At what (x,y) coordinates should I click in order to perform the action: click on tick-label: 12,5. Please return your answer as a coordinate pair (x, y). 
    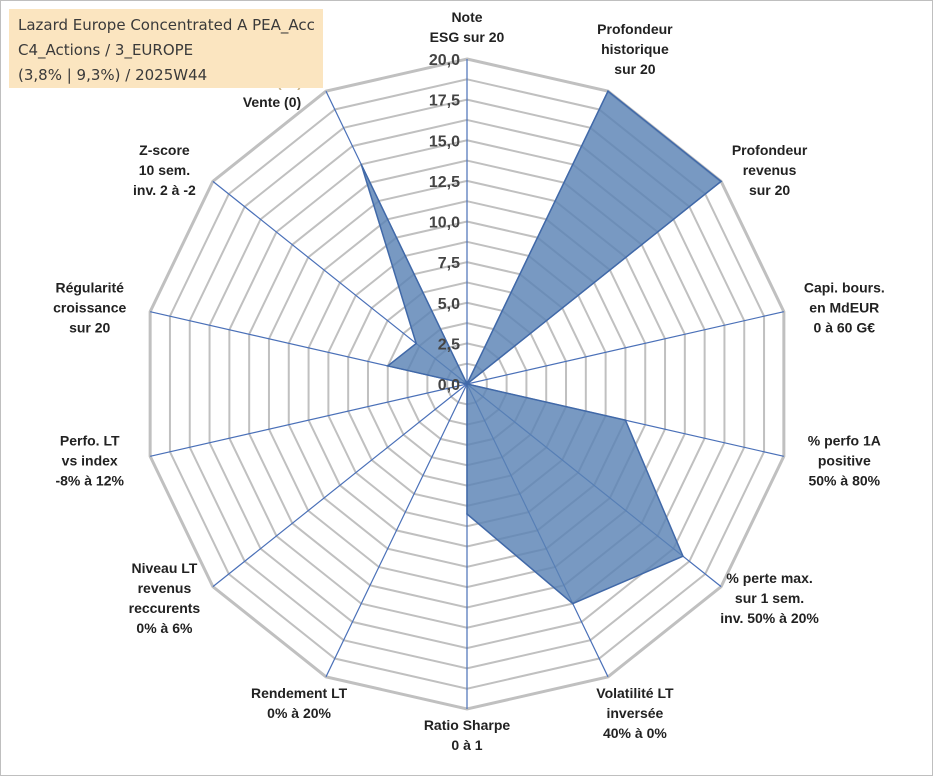
    Looking at the image, I should click on (444, 182).